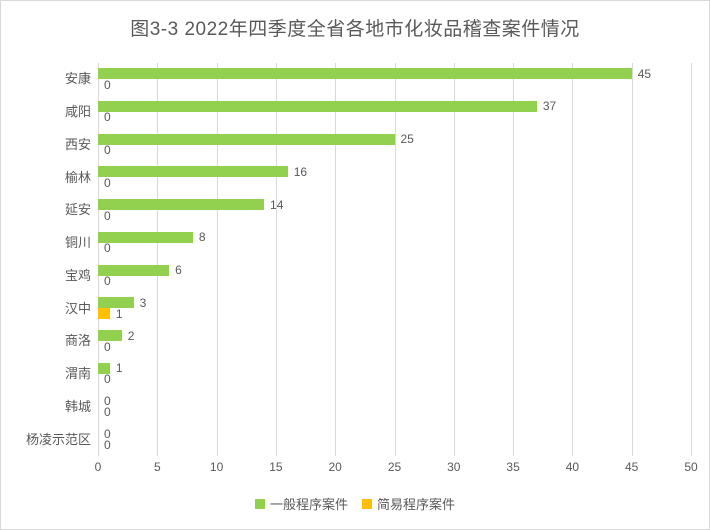  I want to click on x-tick-label: 40, so click(572, 467).